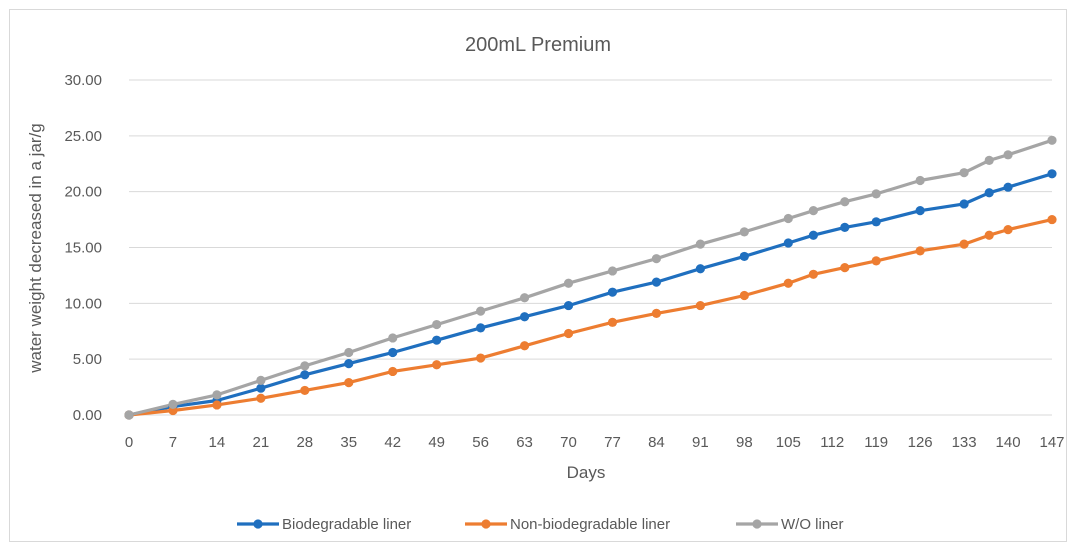 This screenshot has width=1076, height=552. Describe the element at coordinates (832, 442) in the screenshot. I see `x-tick-label: 112` at that location.